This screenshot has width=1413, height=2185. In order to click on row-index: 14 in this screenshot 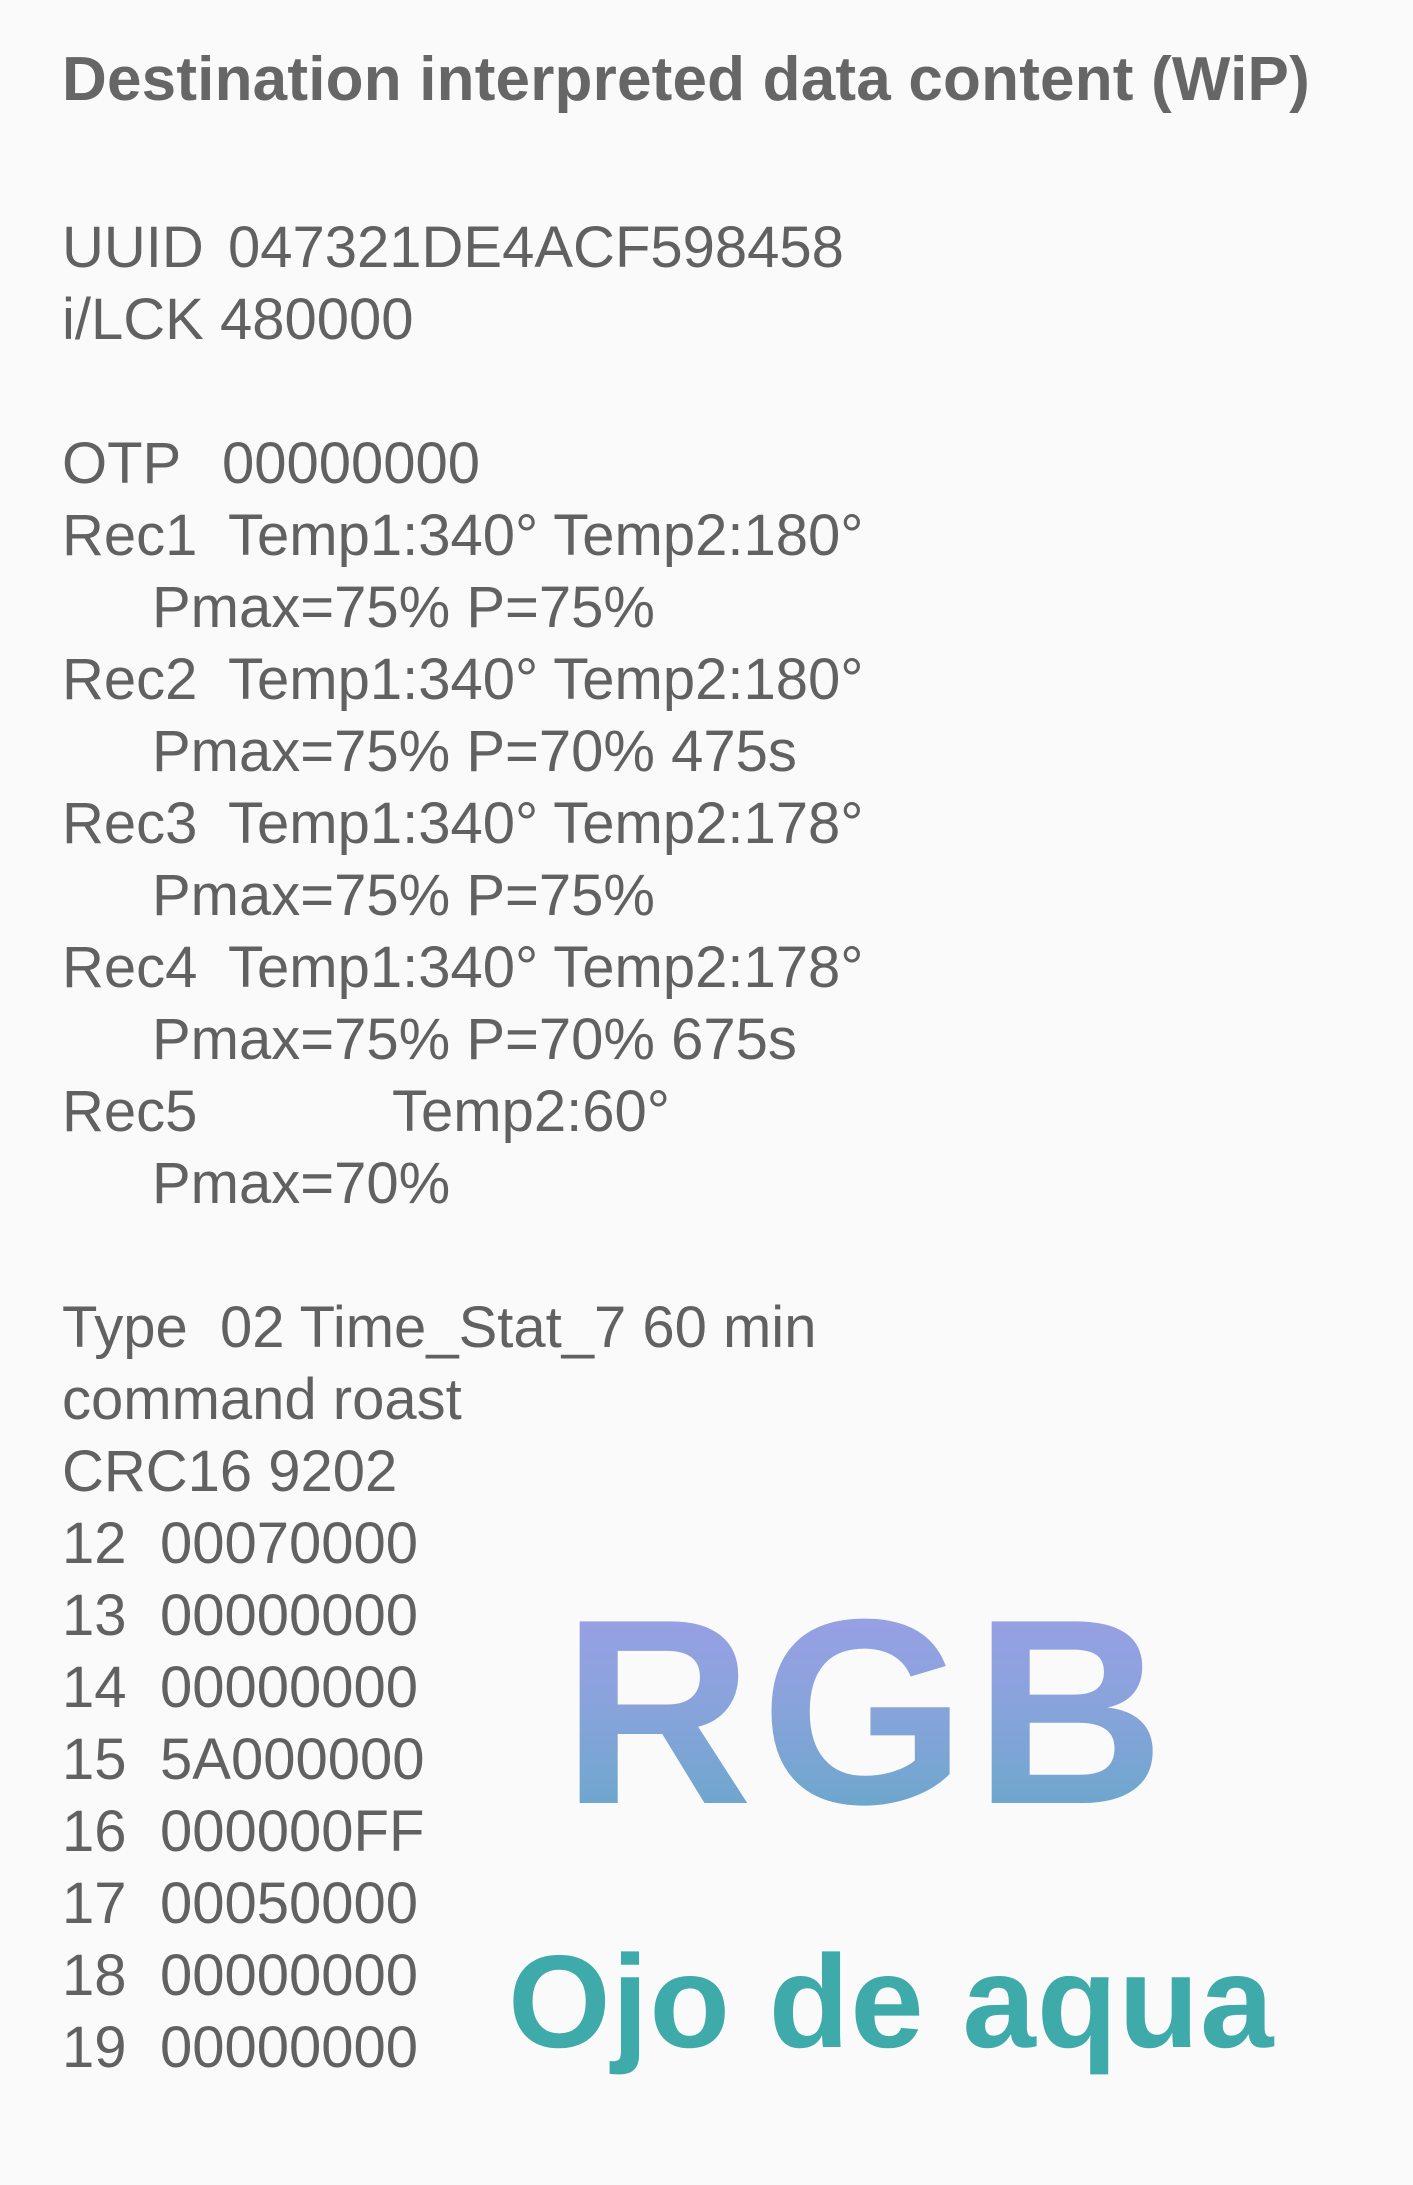, I will do `click(94, 1687)`.